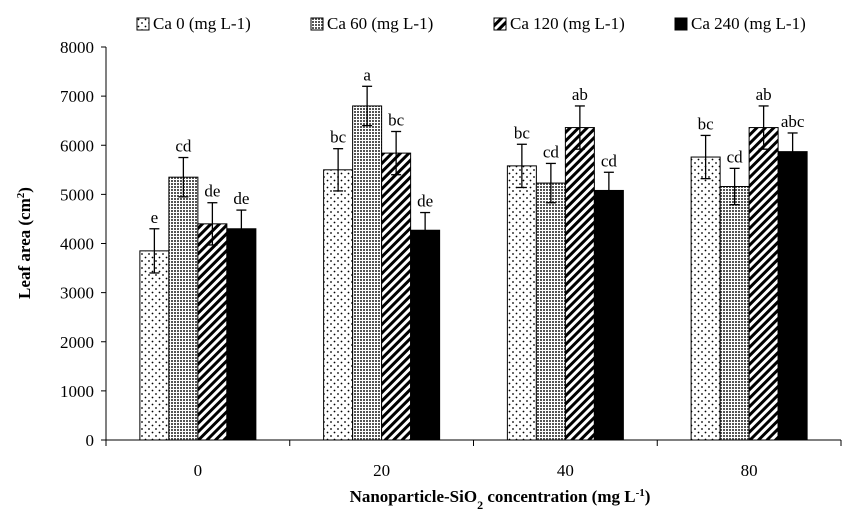 This screenshot has width=845, height=510. I want to click on y-tick-label: 5000, so click(77, 194).